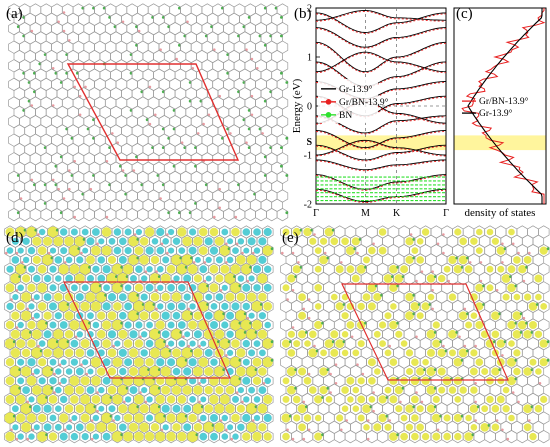 Image resolution: width=550 pixels, height=447 pixels. I want to click on panel-d-label: (d), so click(15, 238).